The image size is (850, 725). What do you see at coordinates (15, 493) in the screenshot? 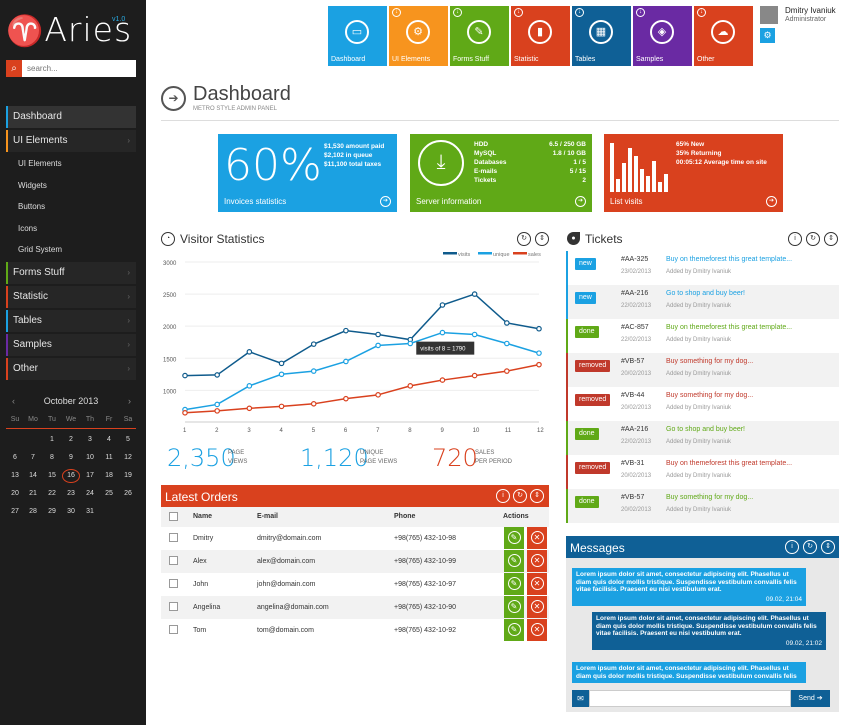
I see `calendar-day: 20` at bounding box center [15, 493].